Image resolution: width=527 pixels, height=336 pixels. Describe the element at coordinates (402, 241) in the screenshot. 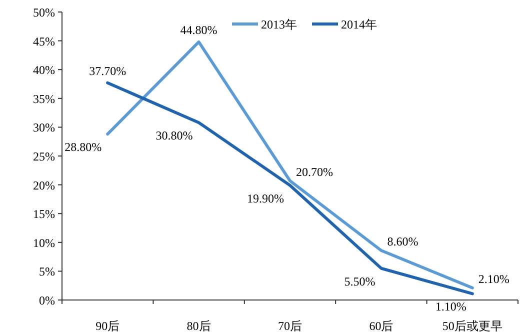

I see `data-label: 8.60%` at that location.